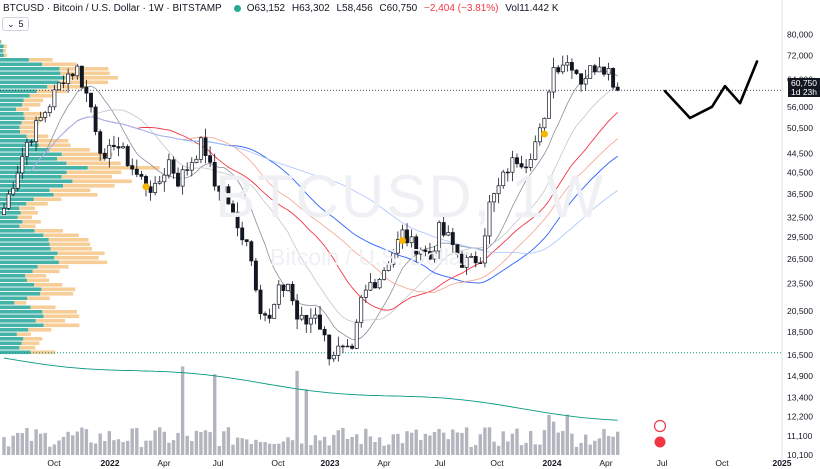 The width and height of the screenshot is (820, 469). I want to click on x-tick-label: 2023, so click(330, 463).